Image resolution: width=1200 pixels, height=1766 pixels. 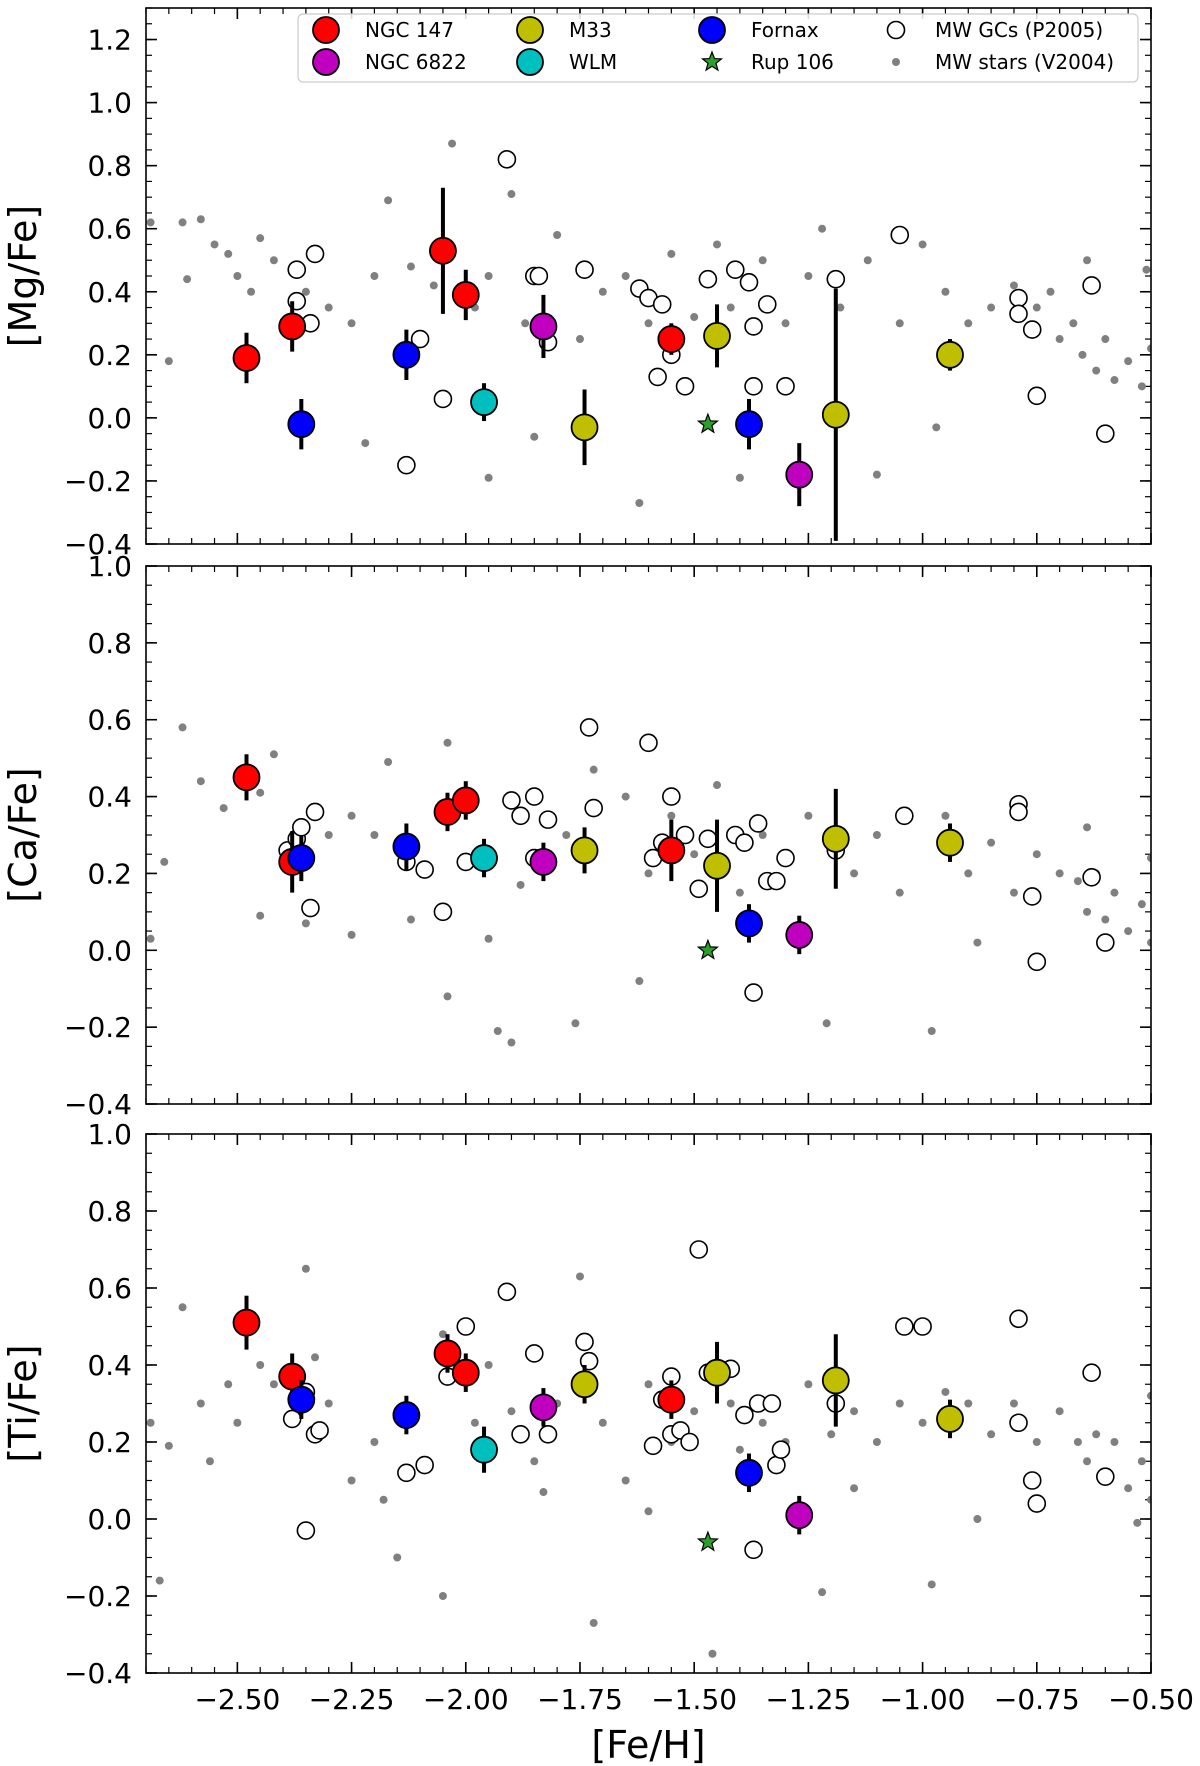 What do you see at coordinates (109, 1442) in the screenshot?
I see `y-tick-label: 0.2` at bounding box center [109, 1442].